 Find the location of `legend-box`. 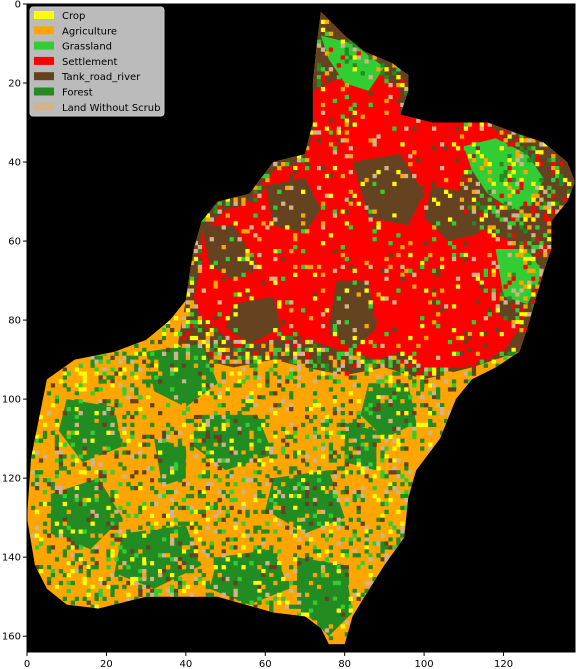

legend-box is located at coordinates (97, 61).